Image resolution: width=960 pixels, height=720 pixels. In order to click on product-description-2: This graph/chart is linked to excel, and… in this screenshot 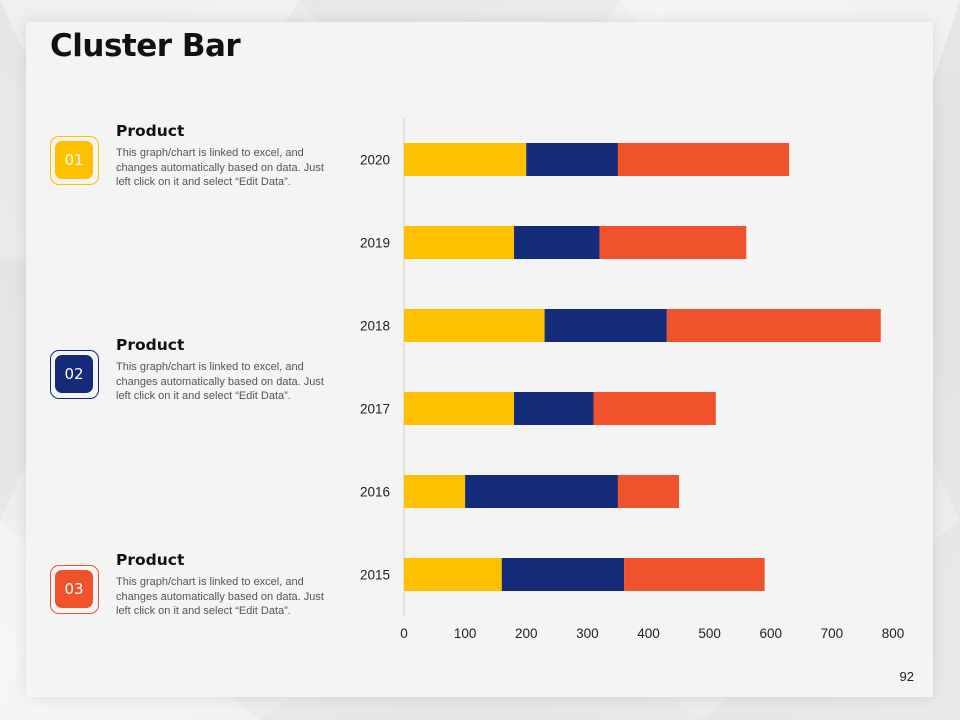, I will do `click(220, 381)`.